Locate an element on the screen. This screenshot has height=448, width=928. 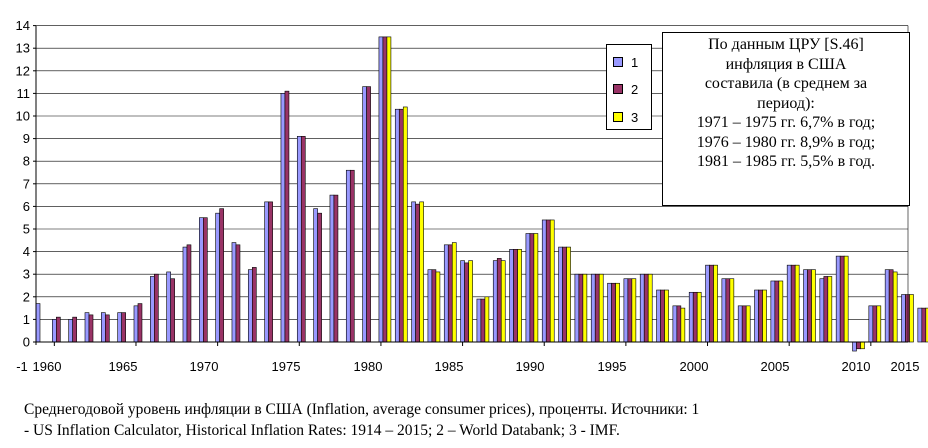
bar-series-2-2012 is located at coordinates (907, 318).